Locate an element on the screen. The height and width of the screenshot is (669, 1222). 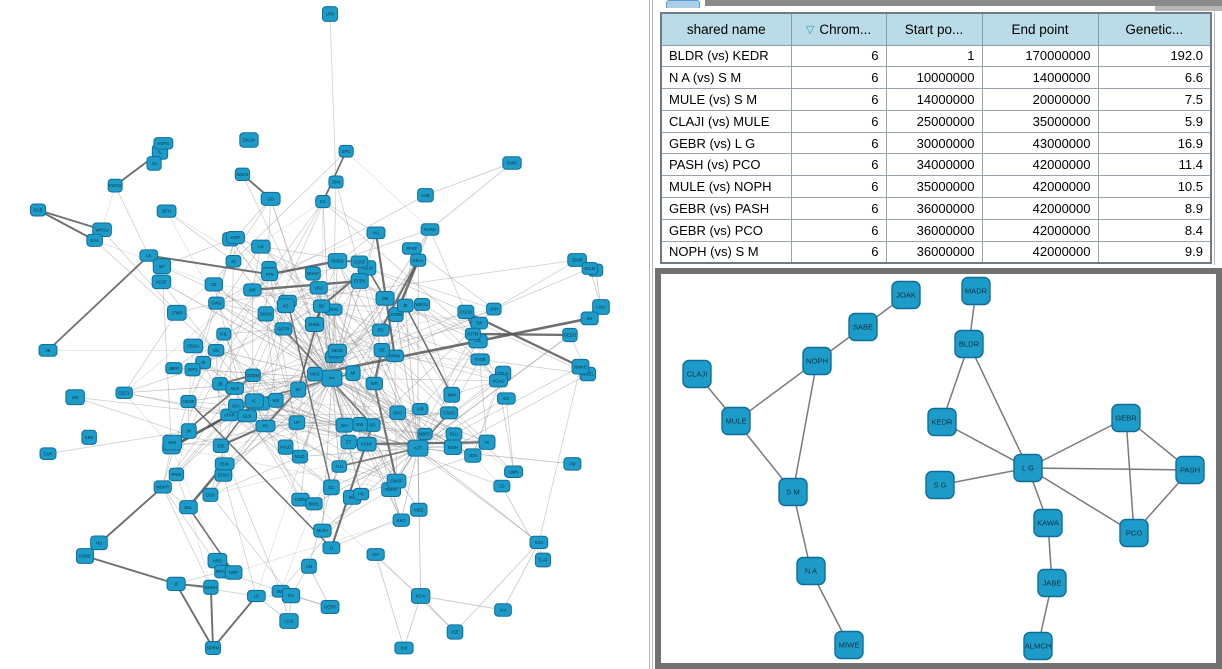
table-cell: NOPH (vs) S M is located at coordinates (726, 252).